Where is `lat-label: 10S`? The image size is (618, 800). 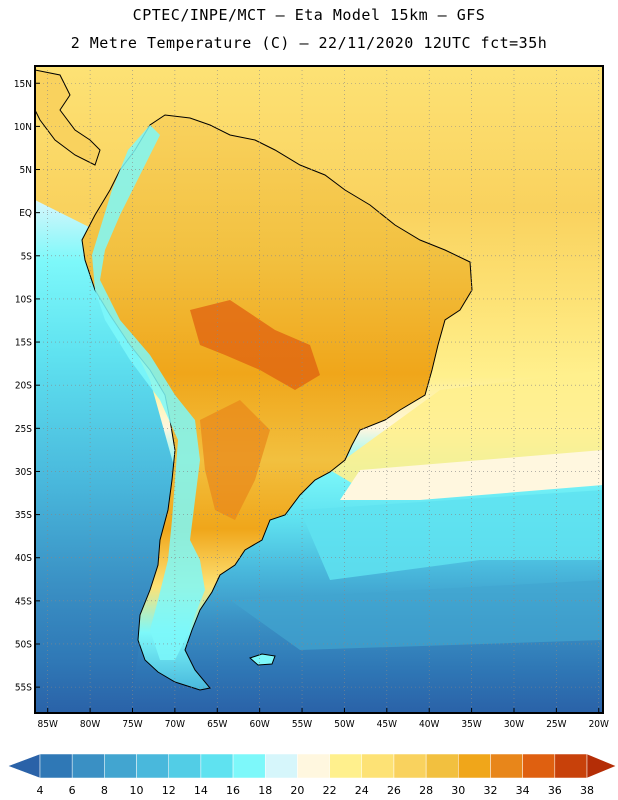
lat-label: 10S is located at coordinates (23, 299).